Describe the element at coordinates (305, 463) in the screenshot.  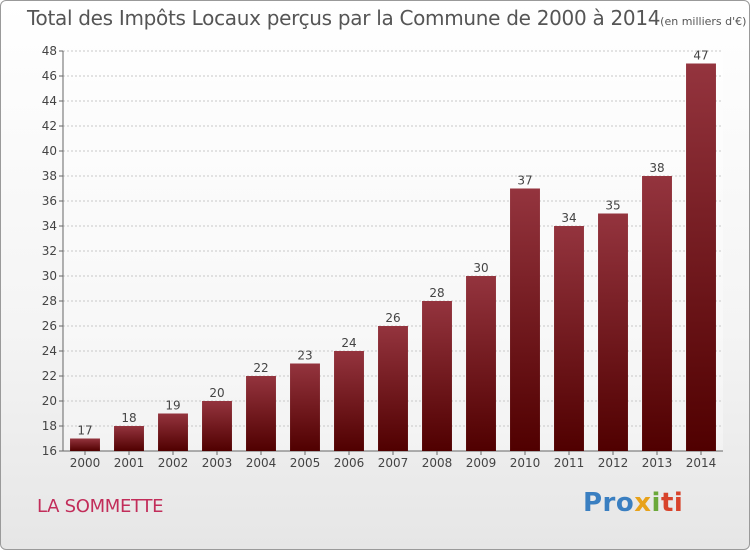
I see `x-tick-label: 2005` at that location.